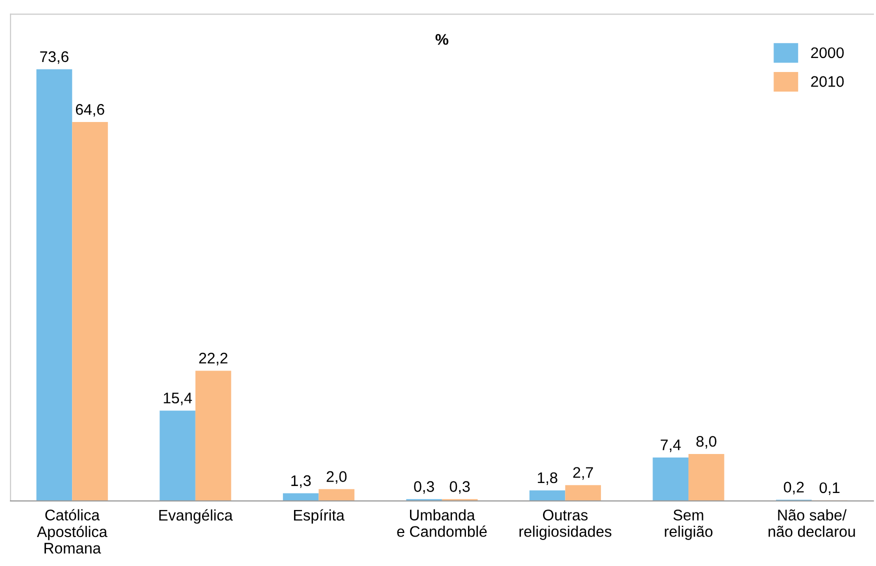  Describe the element at coordinates (794, 488) in the screenshot. I see `data-label: 0,2` at that location.